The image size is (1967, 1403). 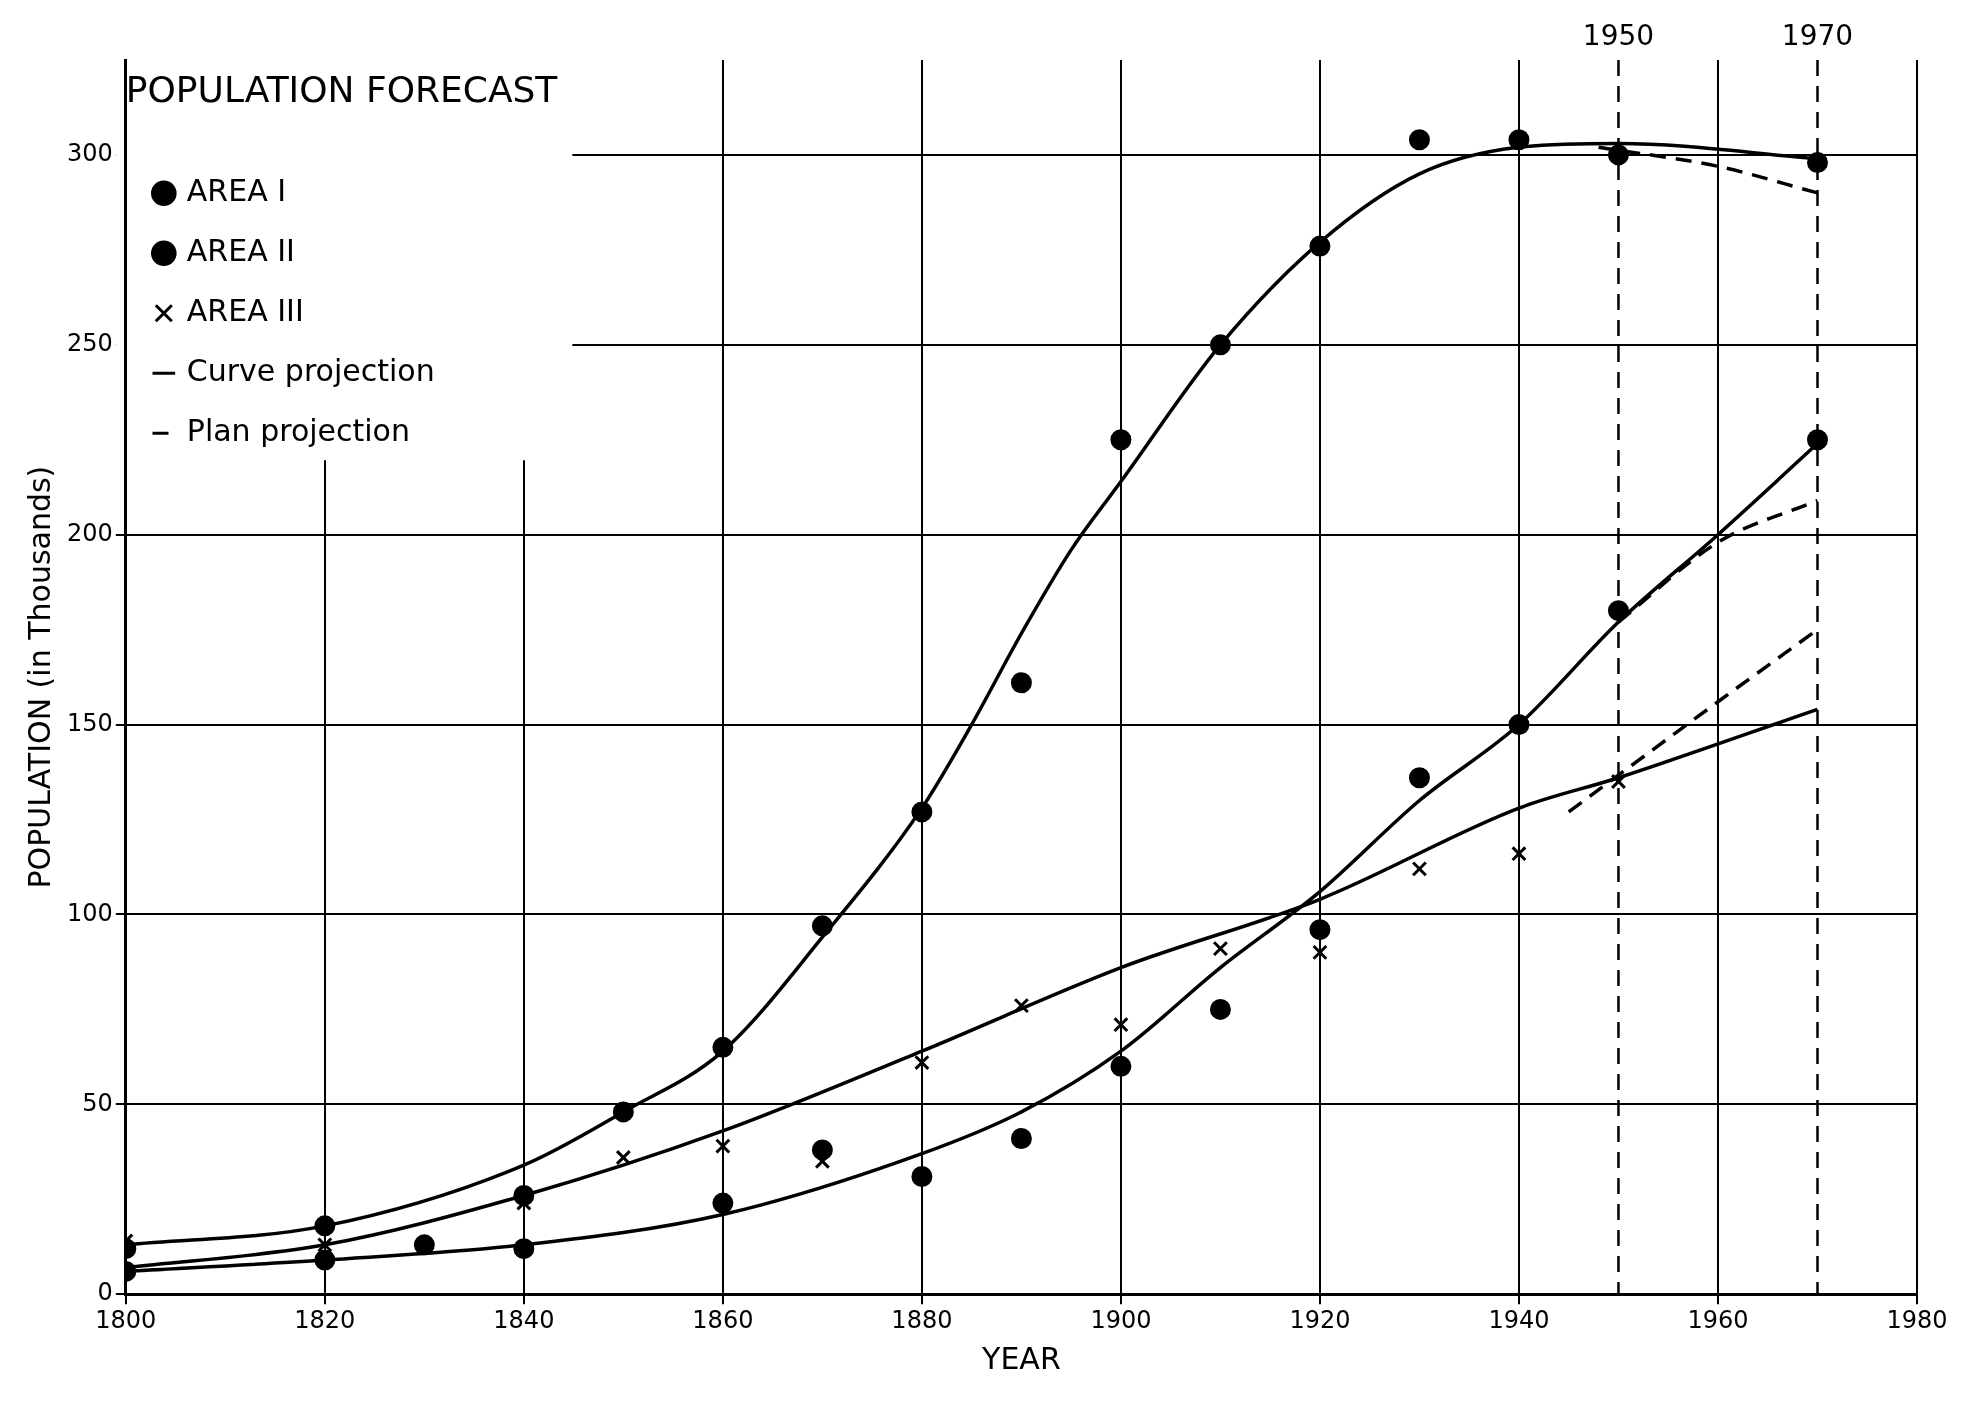 What do you see at coordinates (90, 532) in the screenshot?
I see `y-tick-label: 200` at bounding box center [90, 532].